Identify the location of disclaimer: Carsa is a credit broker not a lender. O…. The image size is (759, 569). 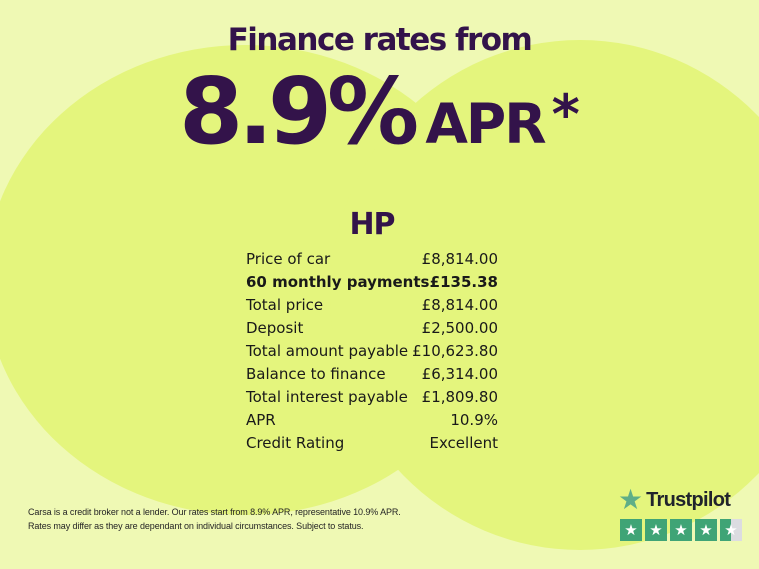
(238, 519).